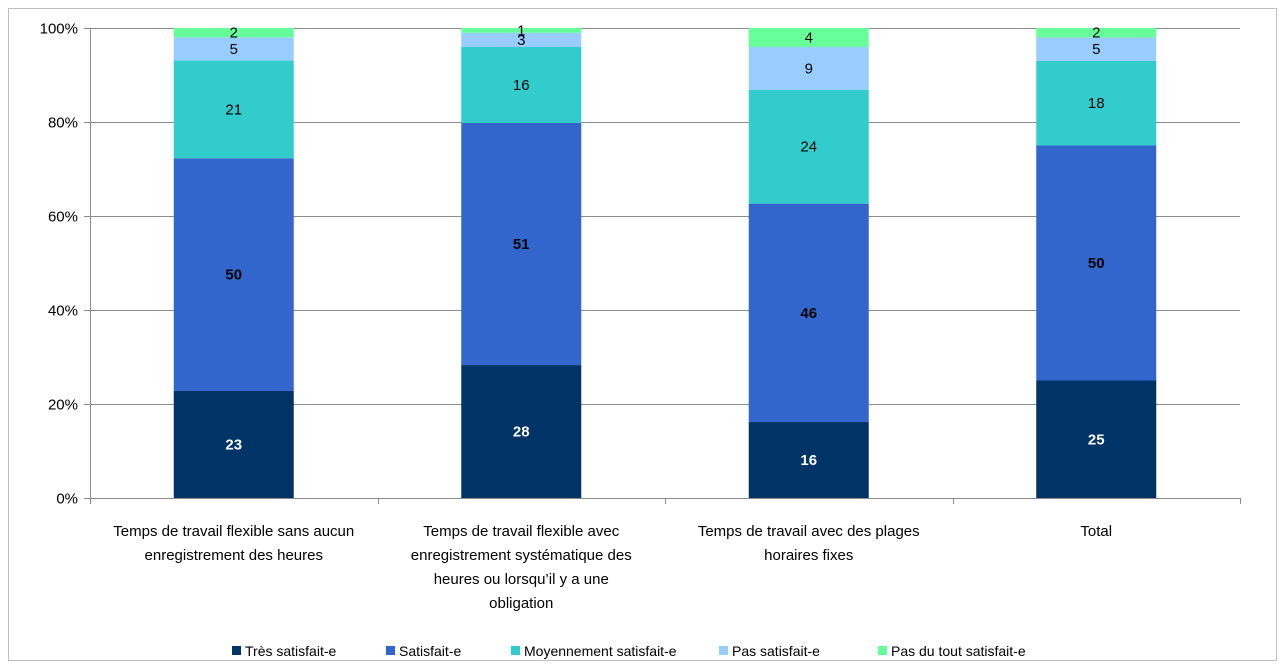 This screenshot has height=669, width=1287. I want to click on data-label: 51, so click(521, 244).